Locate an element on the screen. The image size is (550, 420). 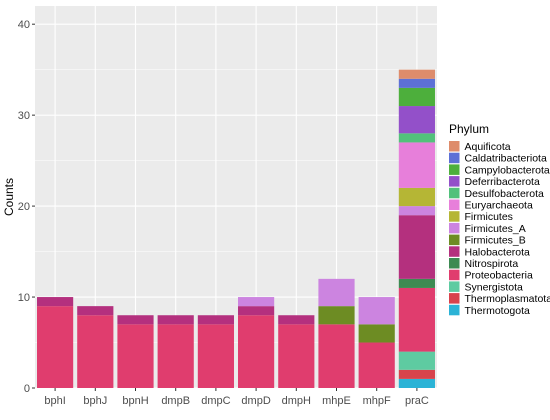
y-tick-label: 20 is located at coordinates (24, 207).